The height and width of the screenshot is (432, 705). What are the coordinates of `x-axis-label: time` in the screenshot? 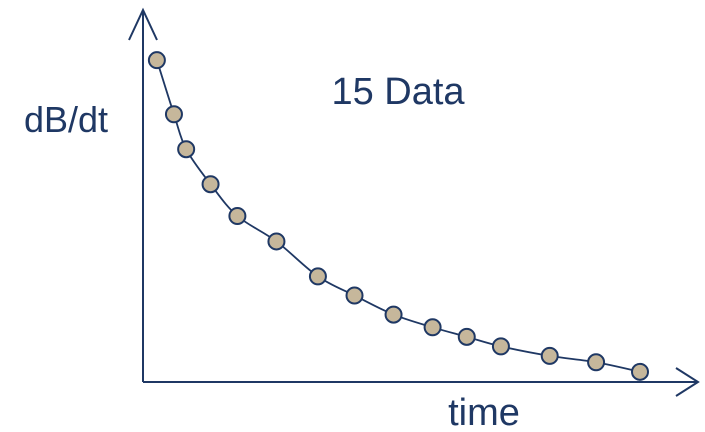 It's located at (484, 412).